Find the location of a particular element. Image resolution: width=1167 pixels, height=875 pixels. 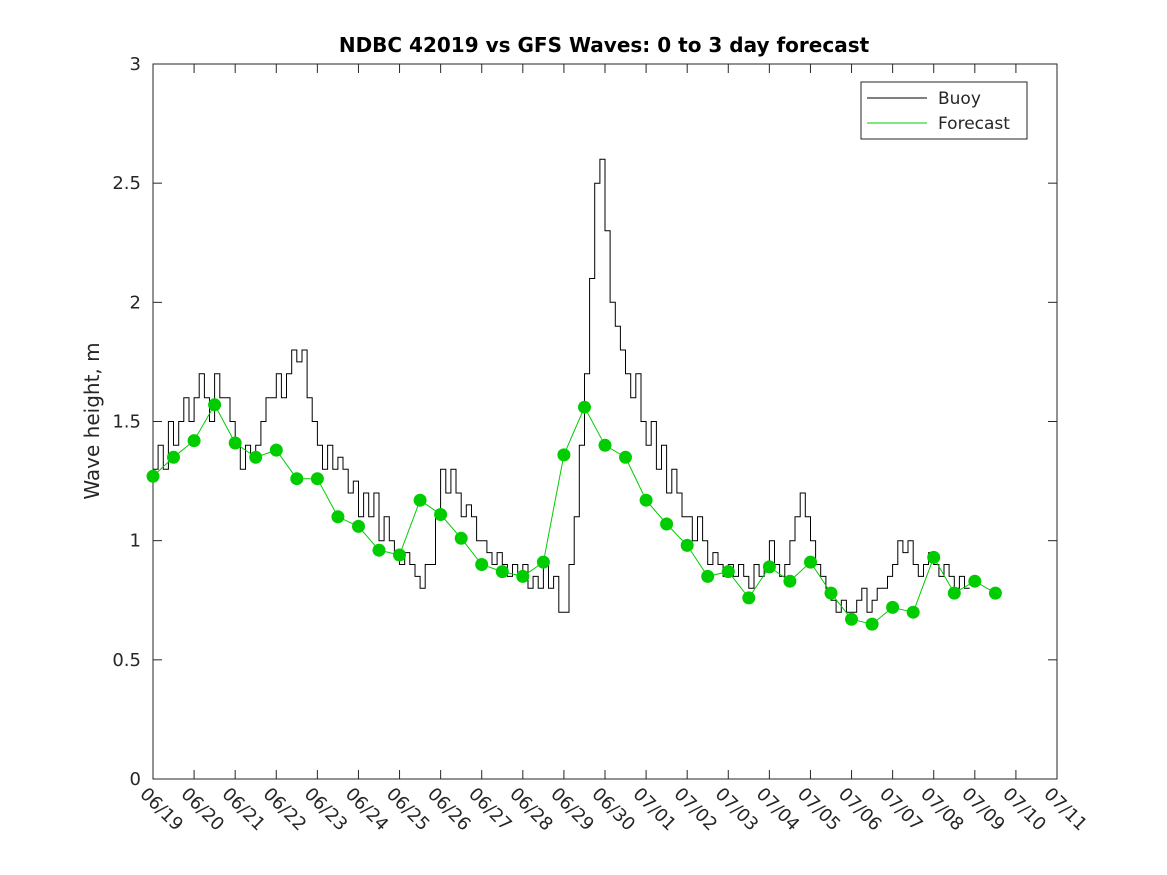

x-tick-label: 06/24 is located at coordinates (367, 810).